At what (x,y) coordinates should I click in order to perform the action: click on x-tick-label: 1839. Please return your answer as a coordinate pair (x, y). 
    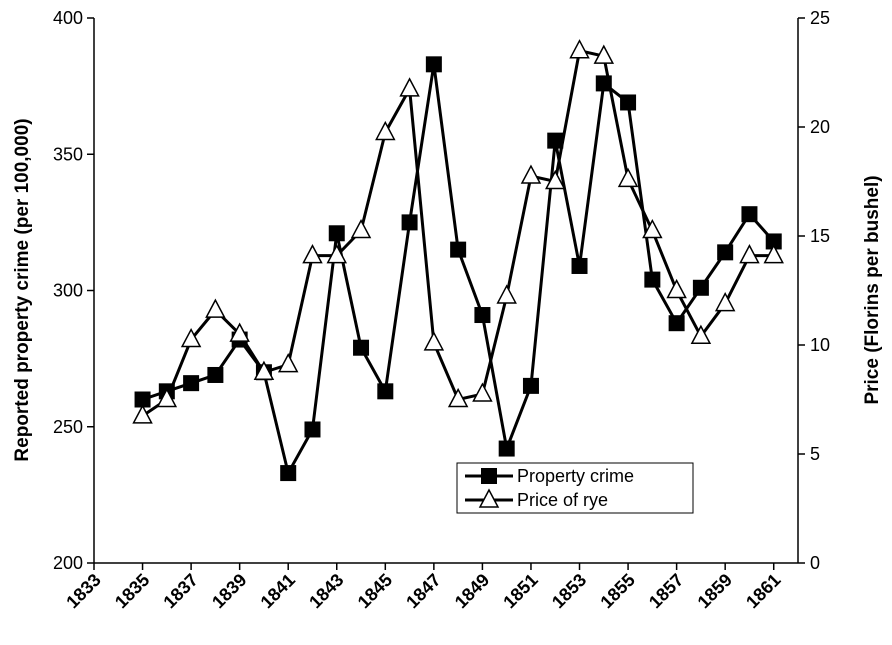
    Looking at the image, I should click on (229, 591).